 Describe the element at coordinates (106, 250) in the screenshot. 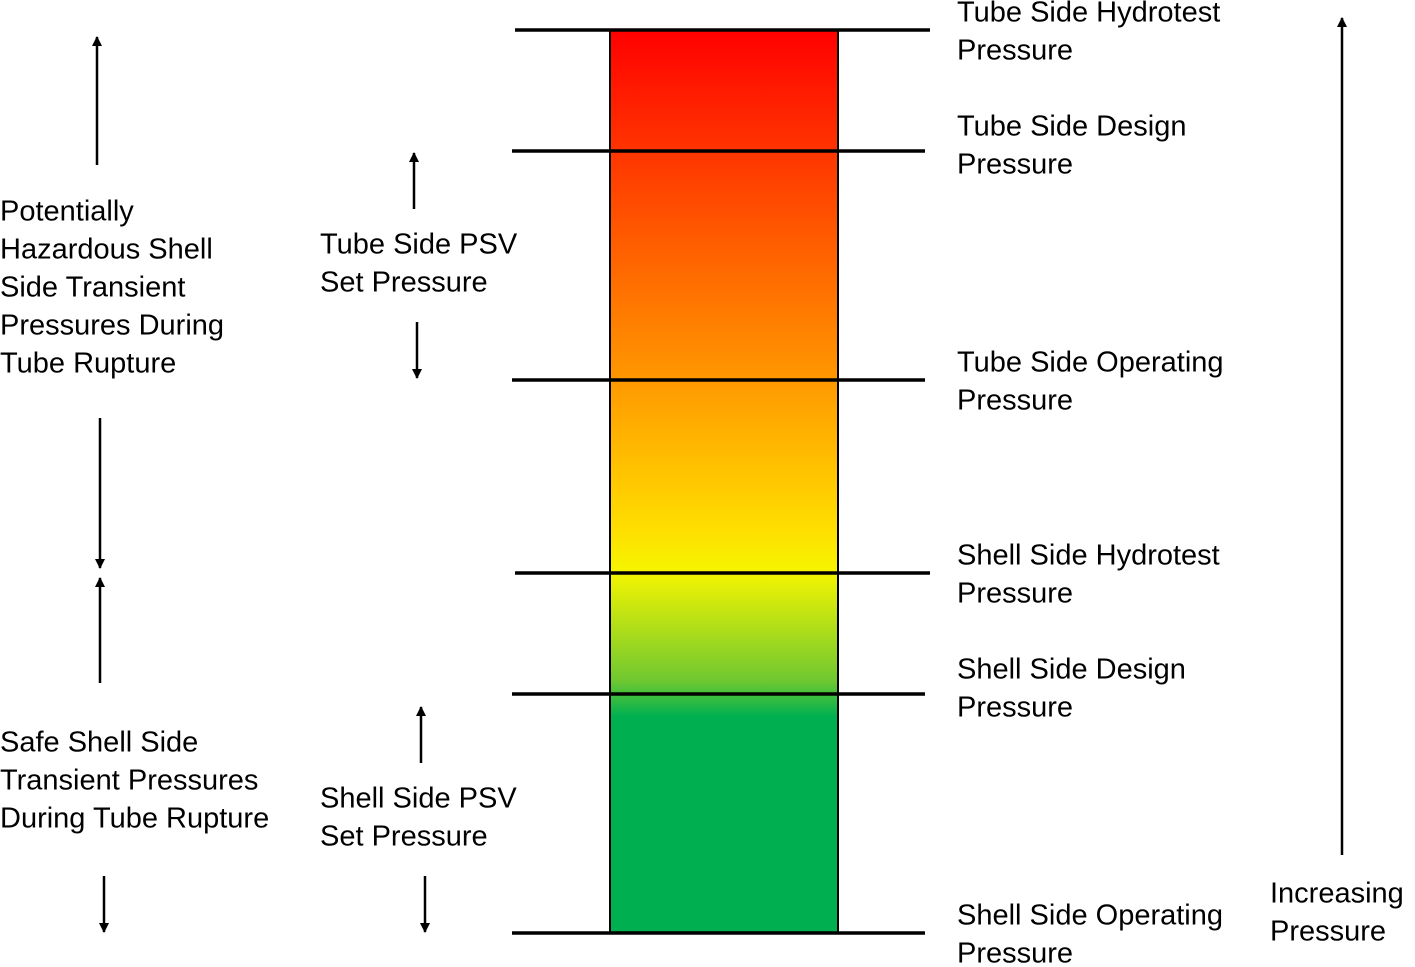

I see `zone-label: Hazardous Shell` at that location.